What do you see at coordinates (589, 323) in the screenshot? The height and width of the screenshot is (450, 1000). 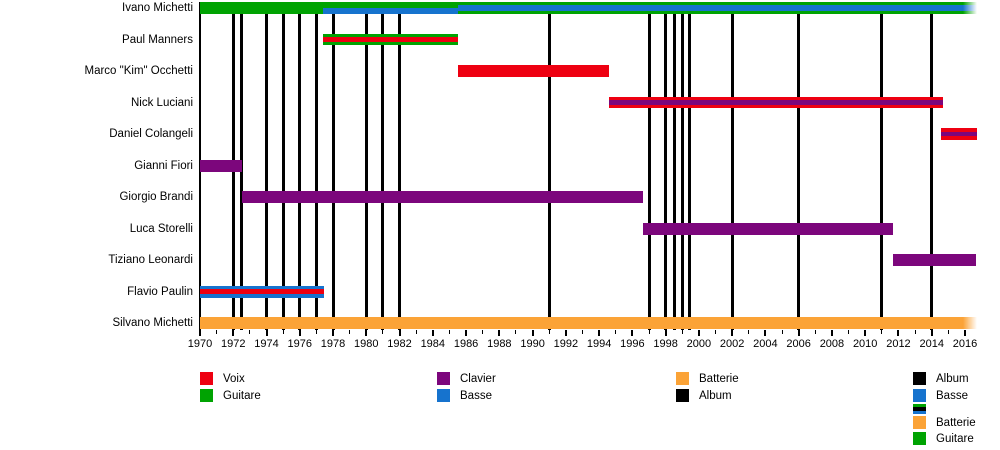 I see `bar-stripe-orange` at bounding box center [589, 323].